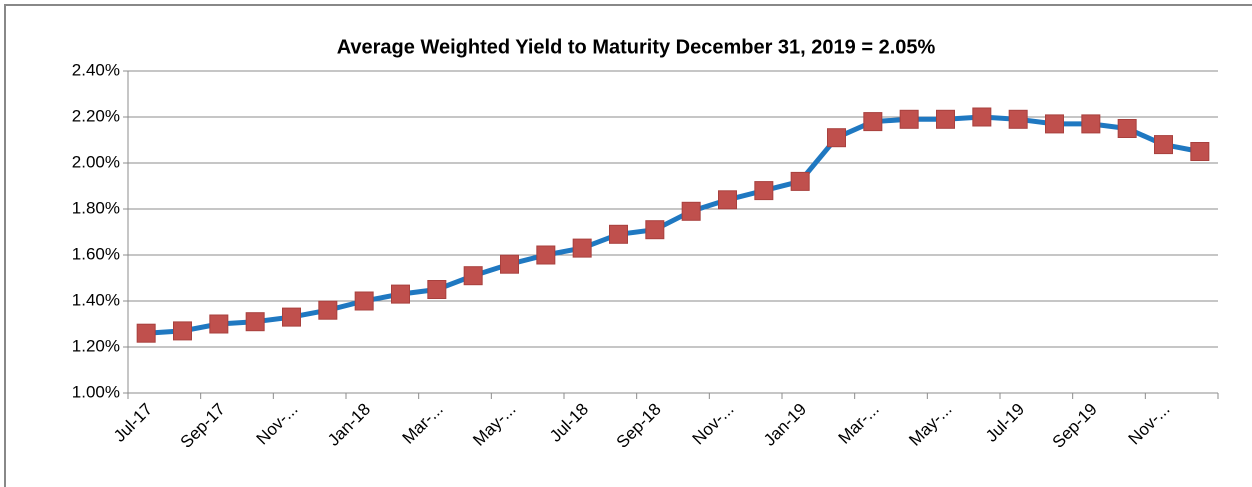 The width and height of the screenshot is (1252, 487). Describe the element at coordinates (96, 207) in the screenshot. I see `y-tick-label: 1.80%` at that location.